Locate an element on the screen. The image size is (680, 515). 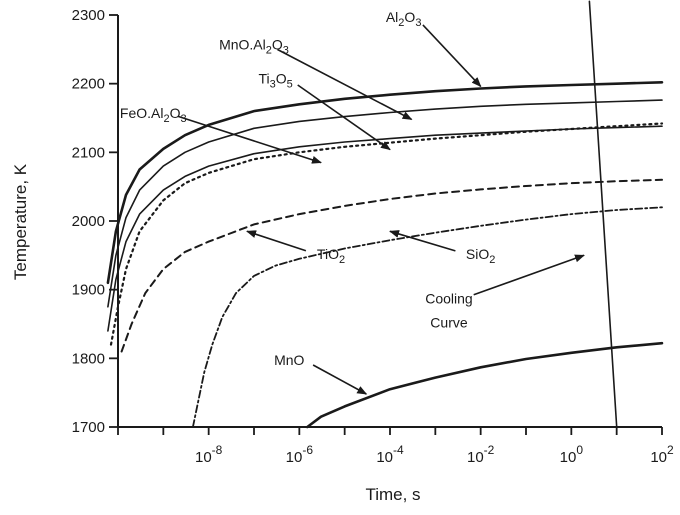
y-axis-label: Temperature, K is located at coordinates (20, 221).